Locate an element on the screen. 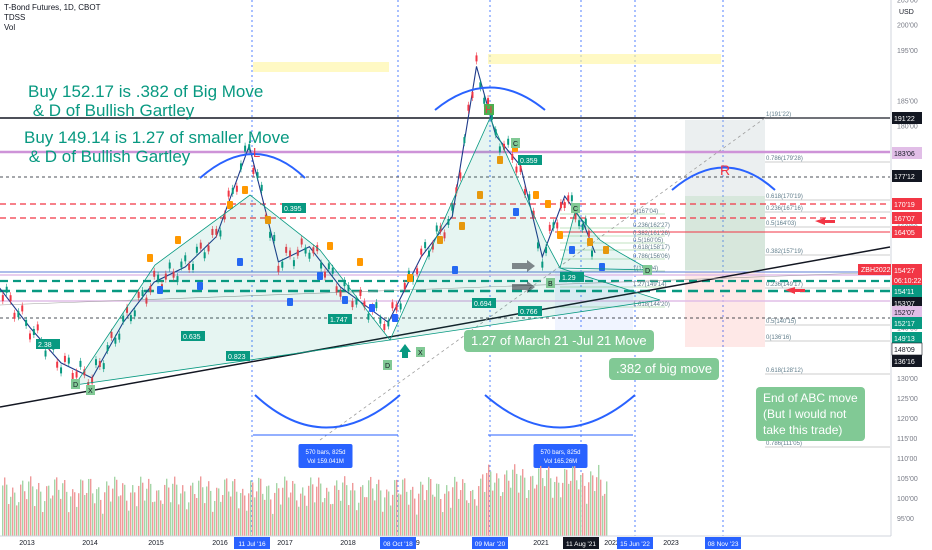 The width and height of the screenshot is (932, 550). point-label-c1: C is located at coordinates (575, 209).